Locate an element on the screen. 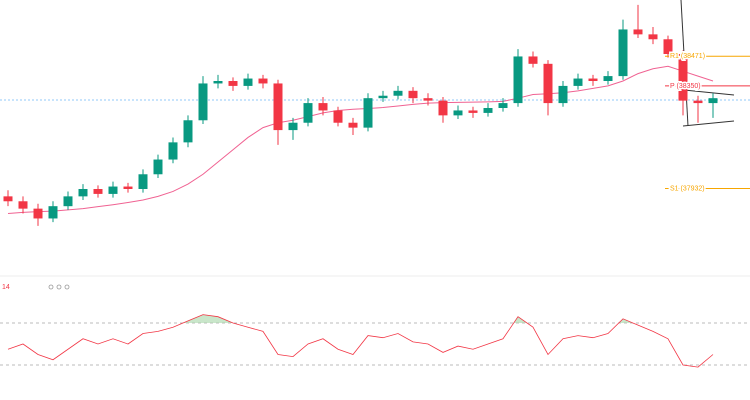 The image size is (750, 400). overbought-fill is located at coordinates (360, 318).